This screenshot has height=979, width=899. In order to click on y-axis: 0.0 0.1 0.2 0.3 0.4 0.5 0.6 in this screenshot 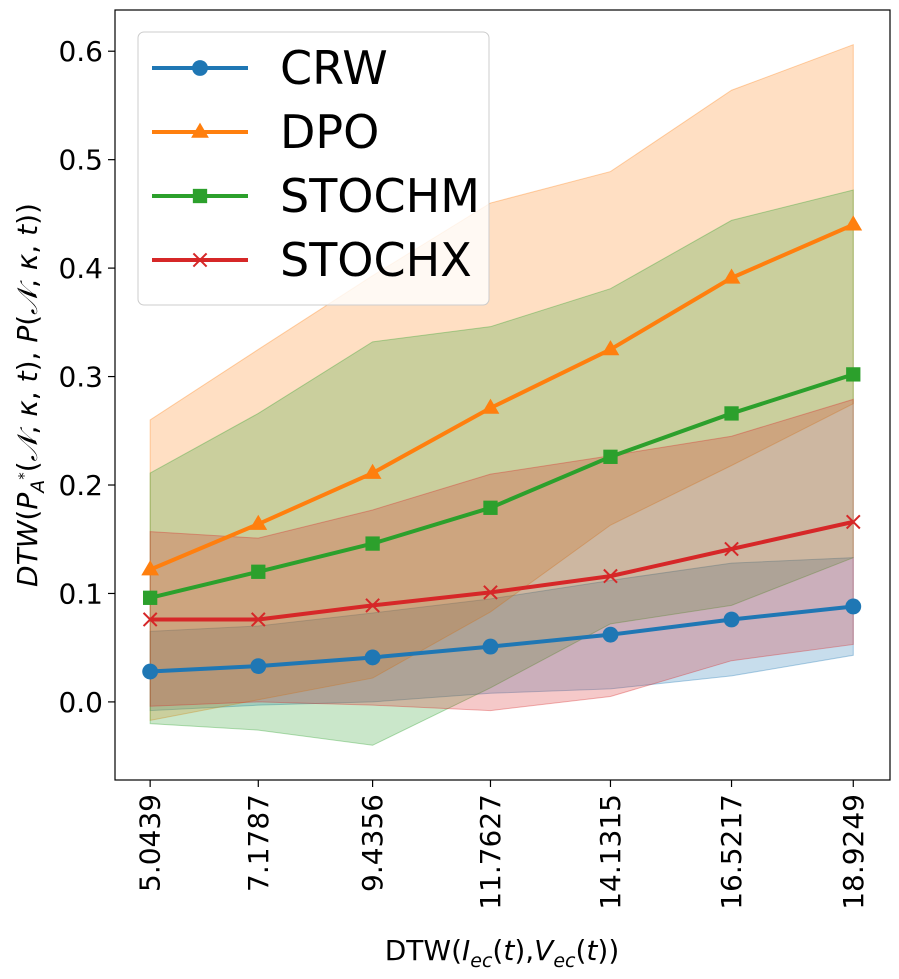, I will do `click(86, 377)`.